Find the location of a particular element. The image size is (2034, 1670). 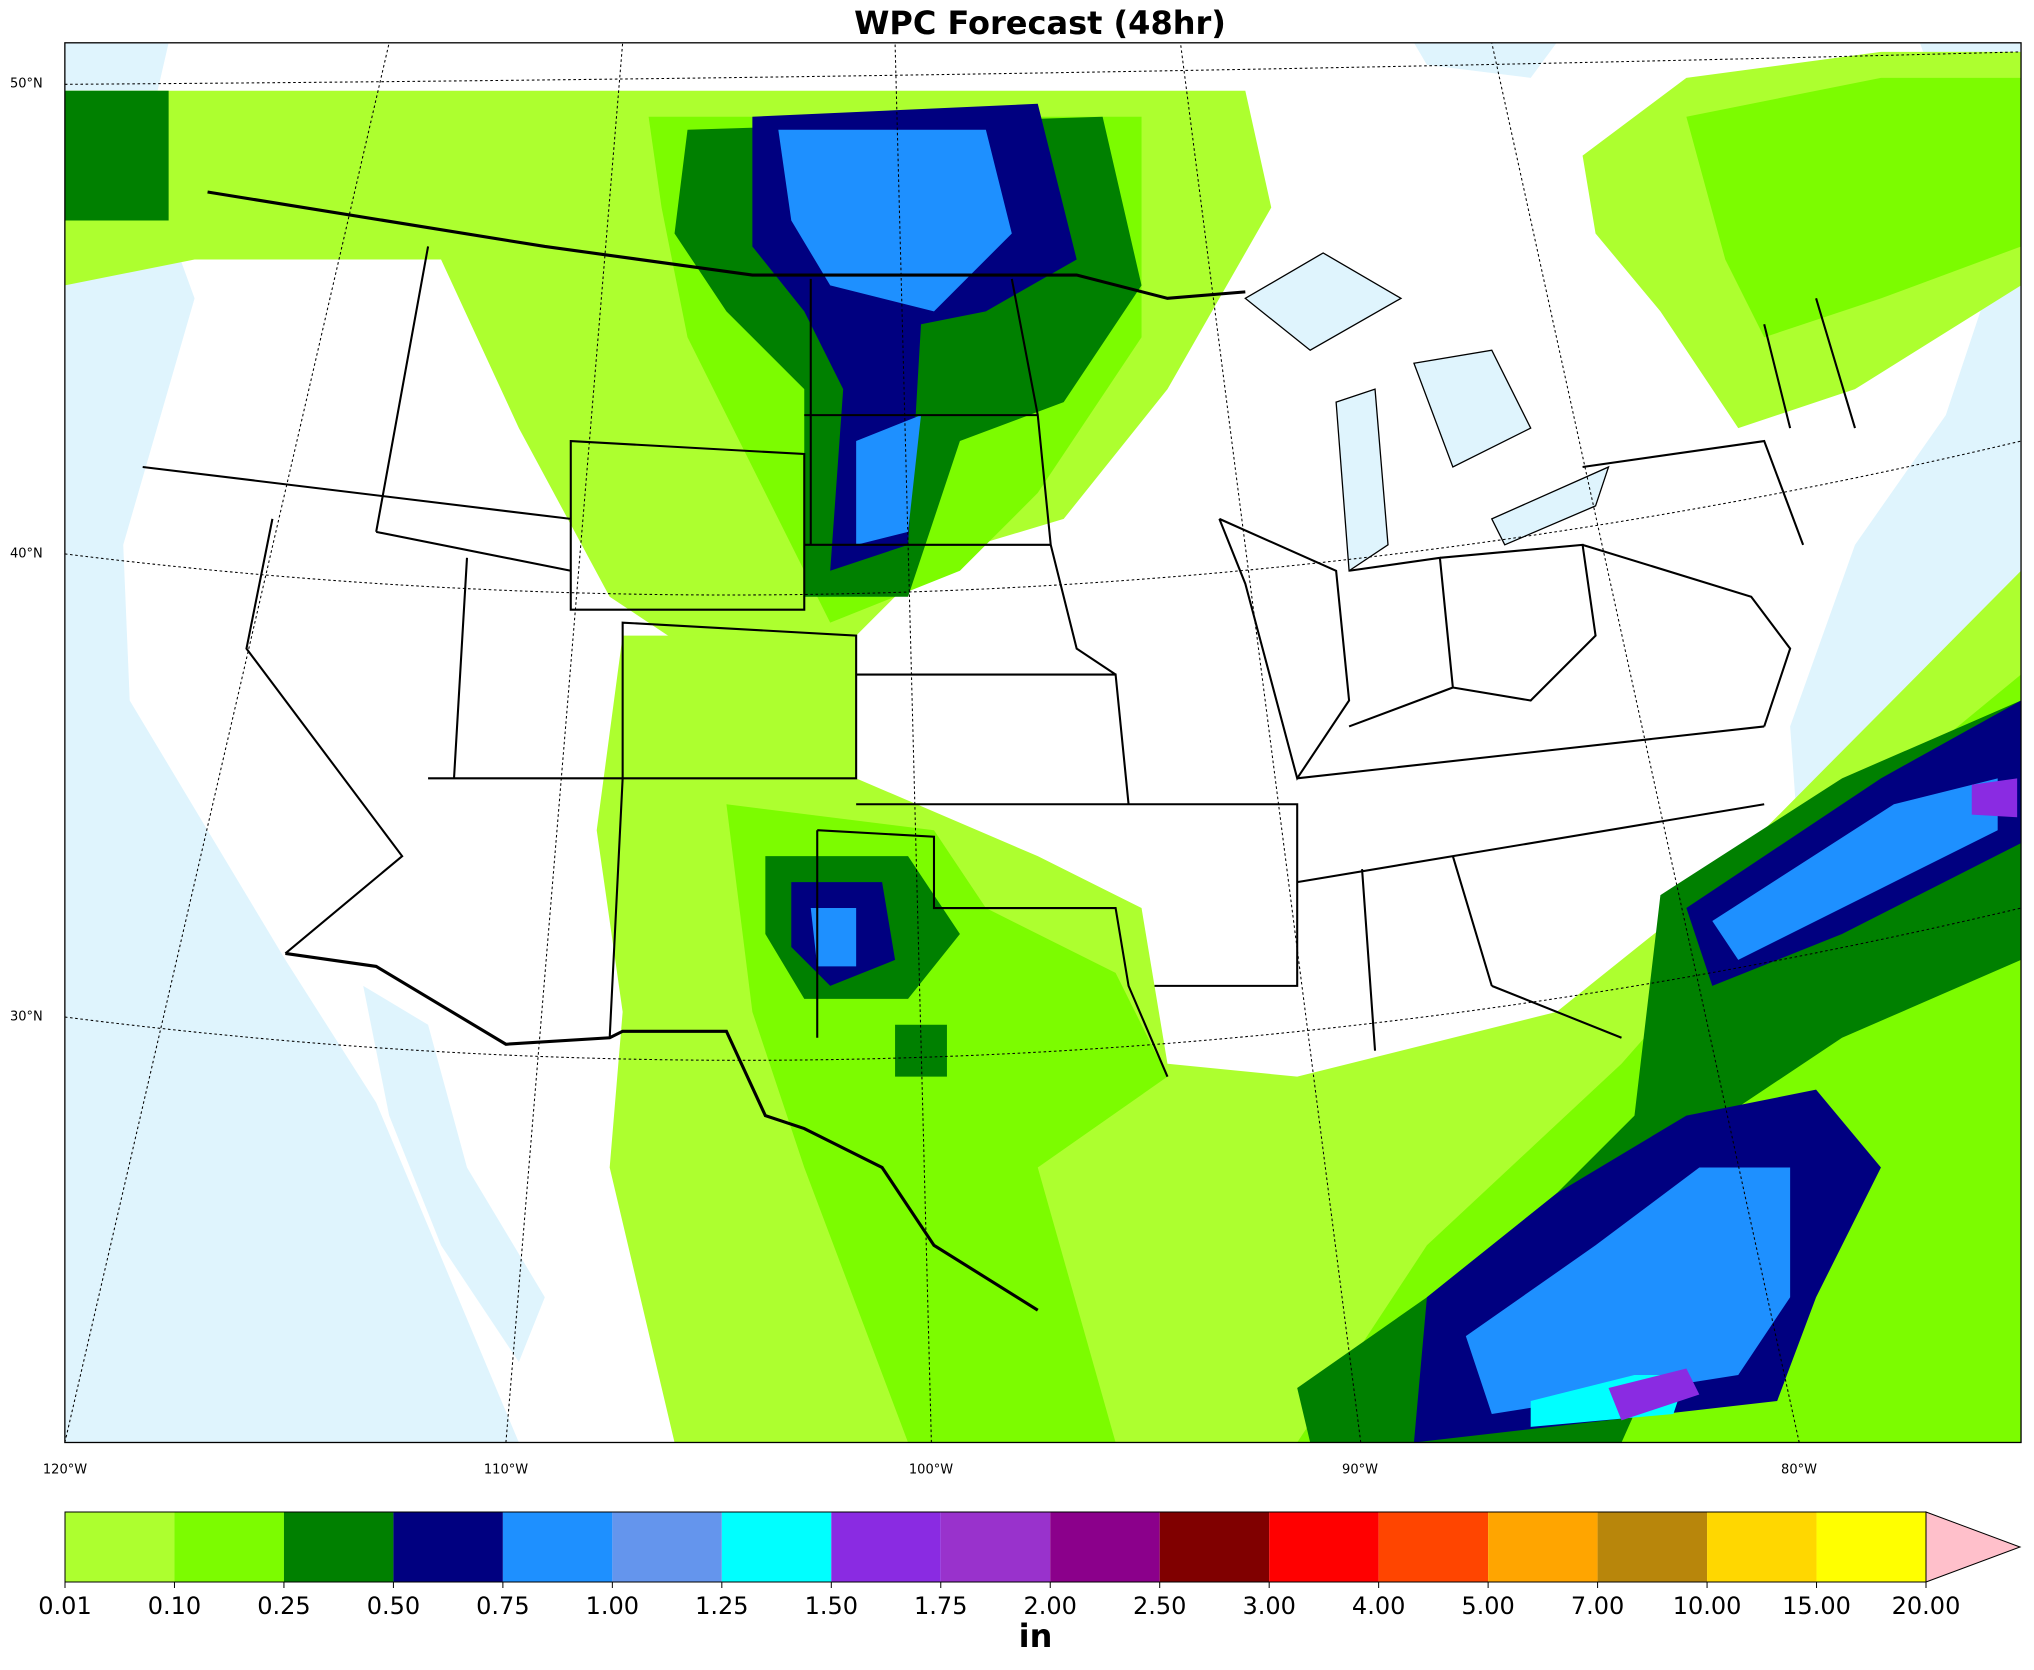

gulf-of-california is located at coordinates (454, 1174).